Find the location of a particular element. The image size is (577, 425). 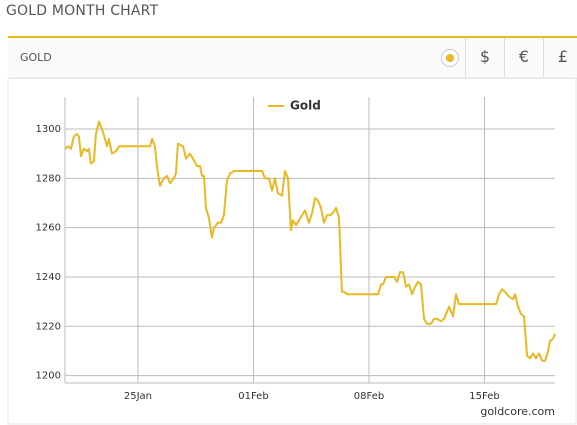

y-tick-label: 1220 is located at coordinates (48, 326).